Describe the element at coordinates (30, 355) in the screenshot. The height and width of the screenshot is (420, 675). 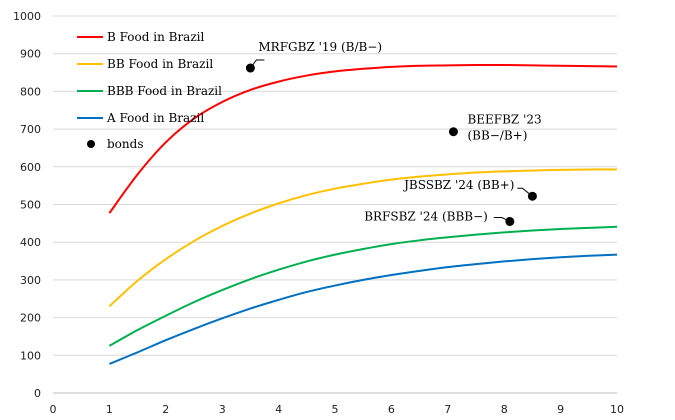
I see `y-tick-label: 100` at that location.